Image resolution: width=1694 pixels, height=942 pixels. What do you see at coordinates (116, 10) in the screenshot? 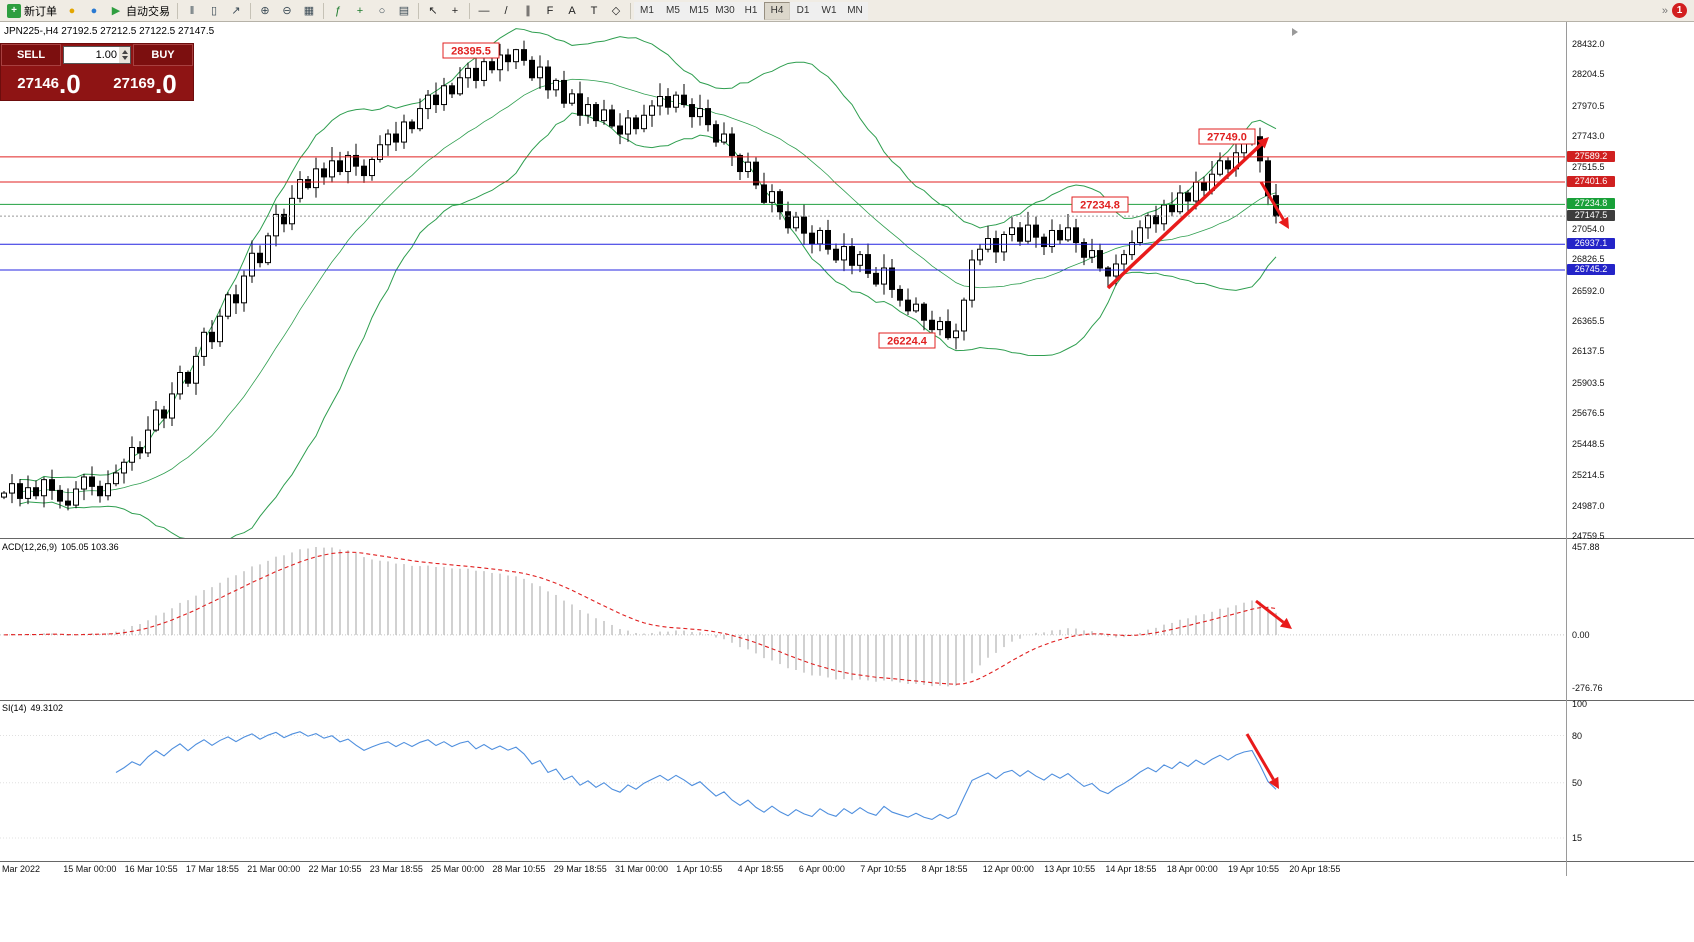
I see `autotrading-icon: ▶` at bounding box center [116, 10].